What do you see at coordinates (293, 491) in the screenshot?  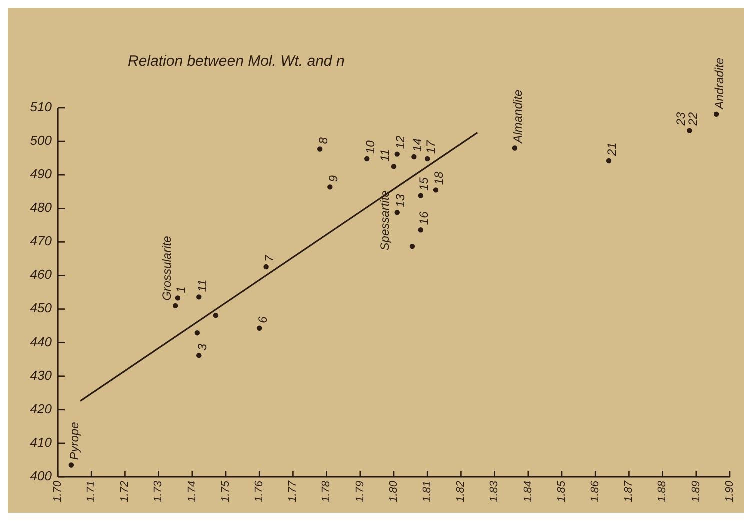 I see `x-tick-label: 1.77` at bounding box center [293, 491].